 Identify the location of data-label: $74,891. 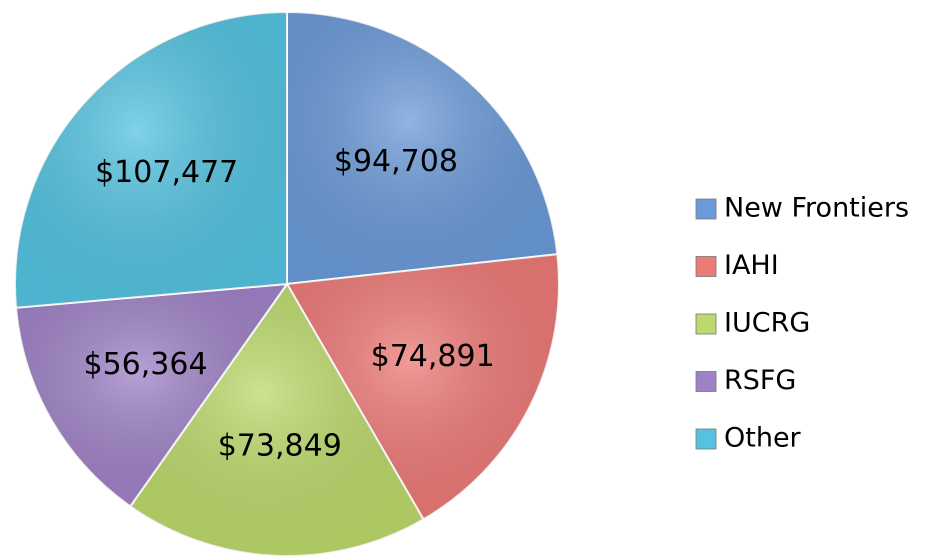
(433, 356).